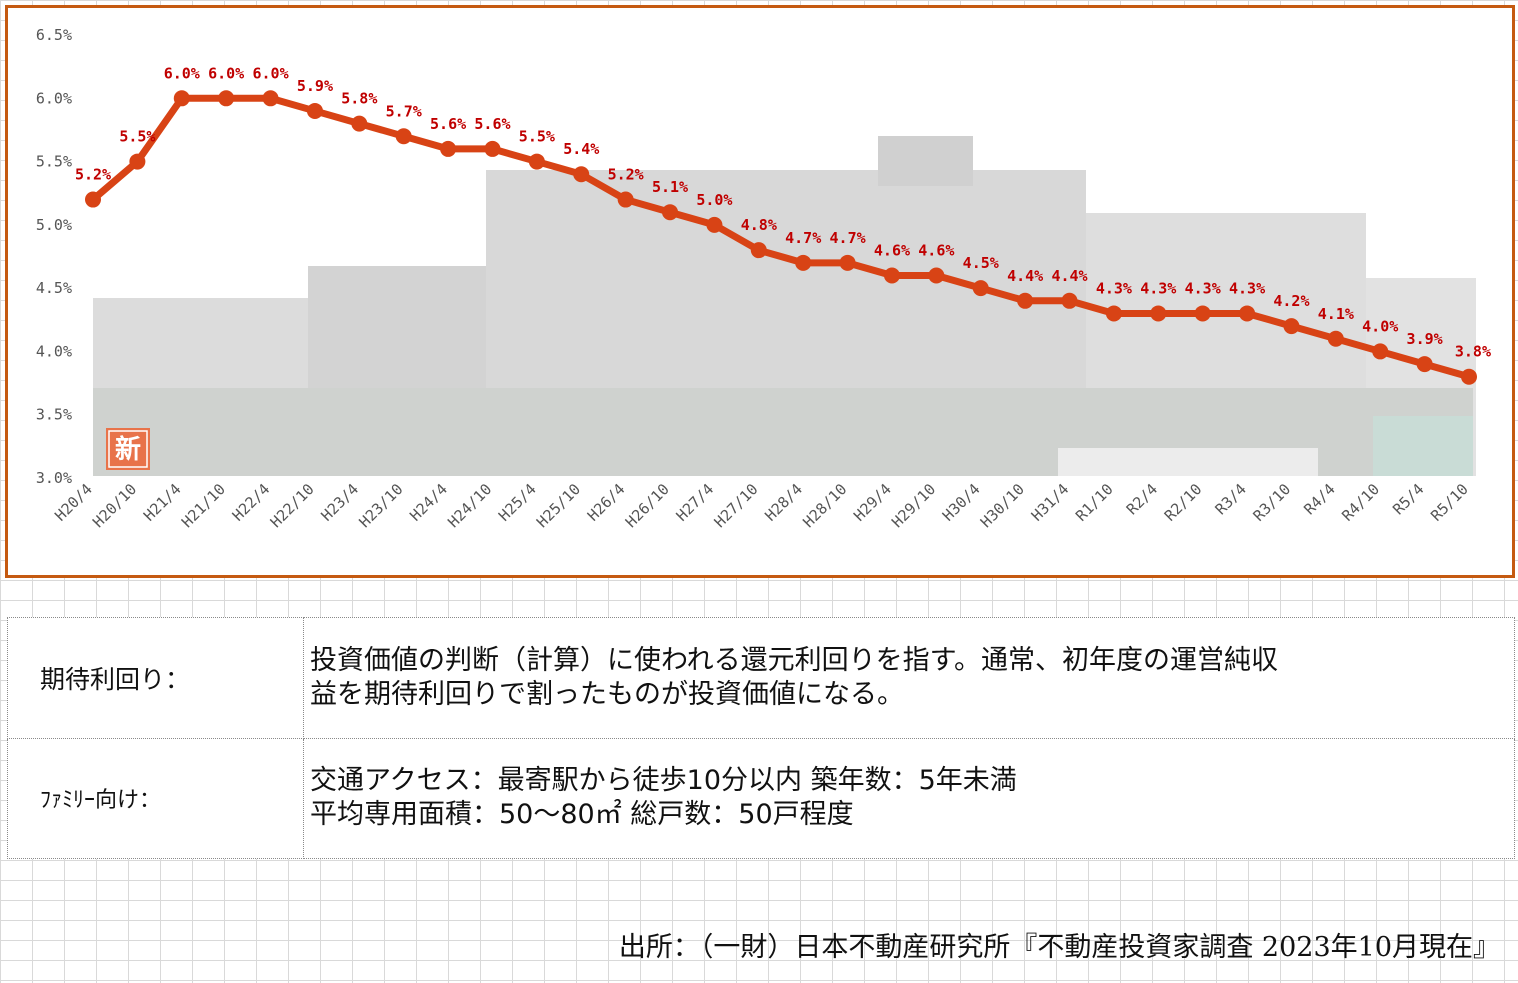 The height and width of the screenshot is (983, 1518). I want to click on data-label: 5.9%, so click(315, 86).